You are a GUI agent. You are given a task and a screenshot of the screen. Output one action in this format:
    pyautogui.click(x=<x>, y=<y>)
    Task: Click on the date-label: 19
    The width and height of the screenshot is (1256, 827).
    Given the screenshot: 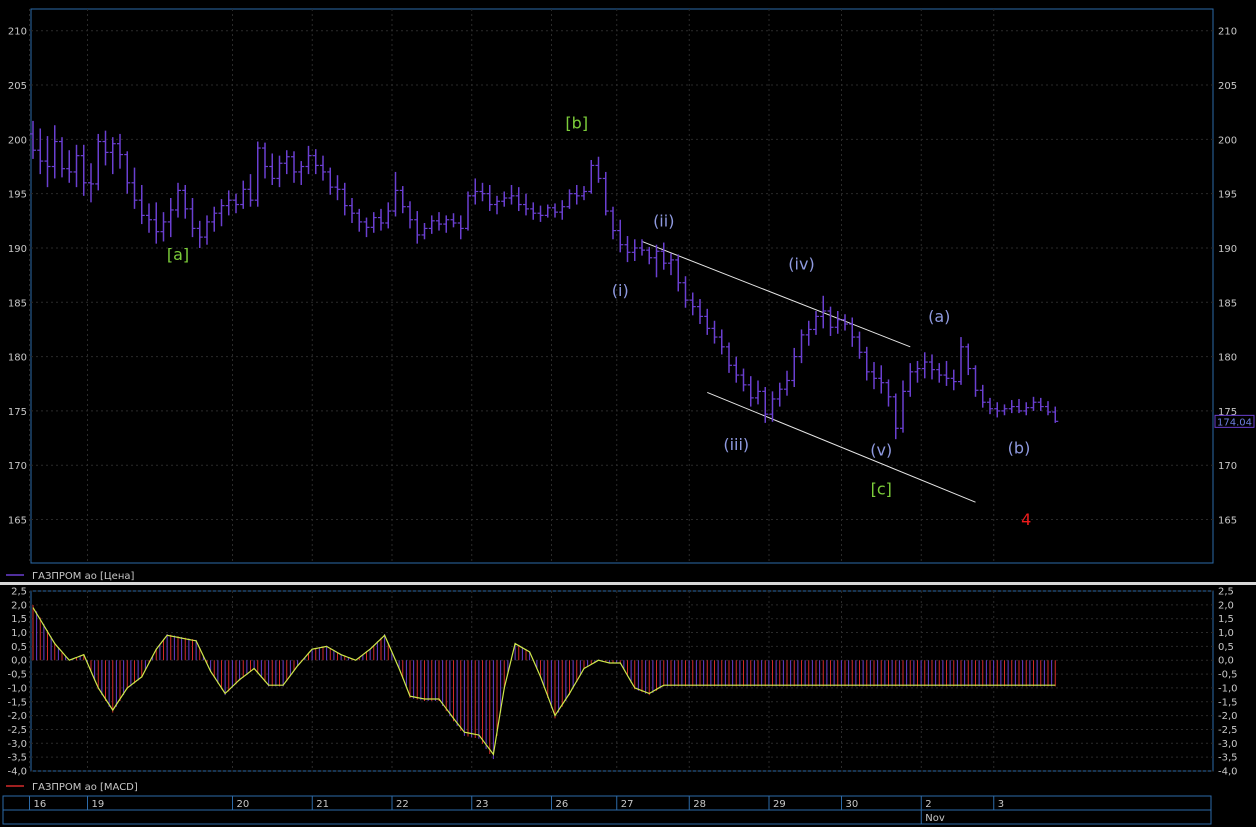 What is the action you would take?
    pyautogui.click(x=98, y=804)
    